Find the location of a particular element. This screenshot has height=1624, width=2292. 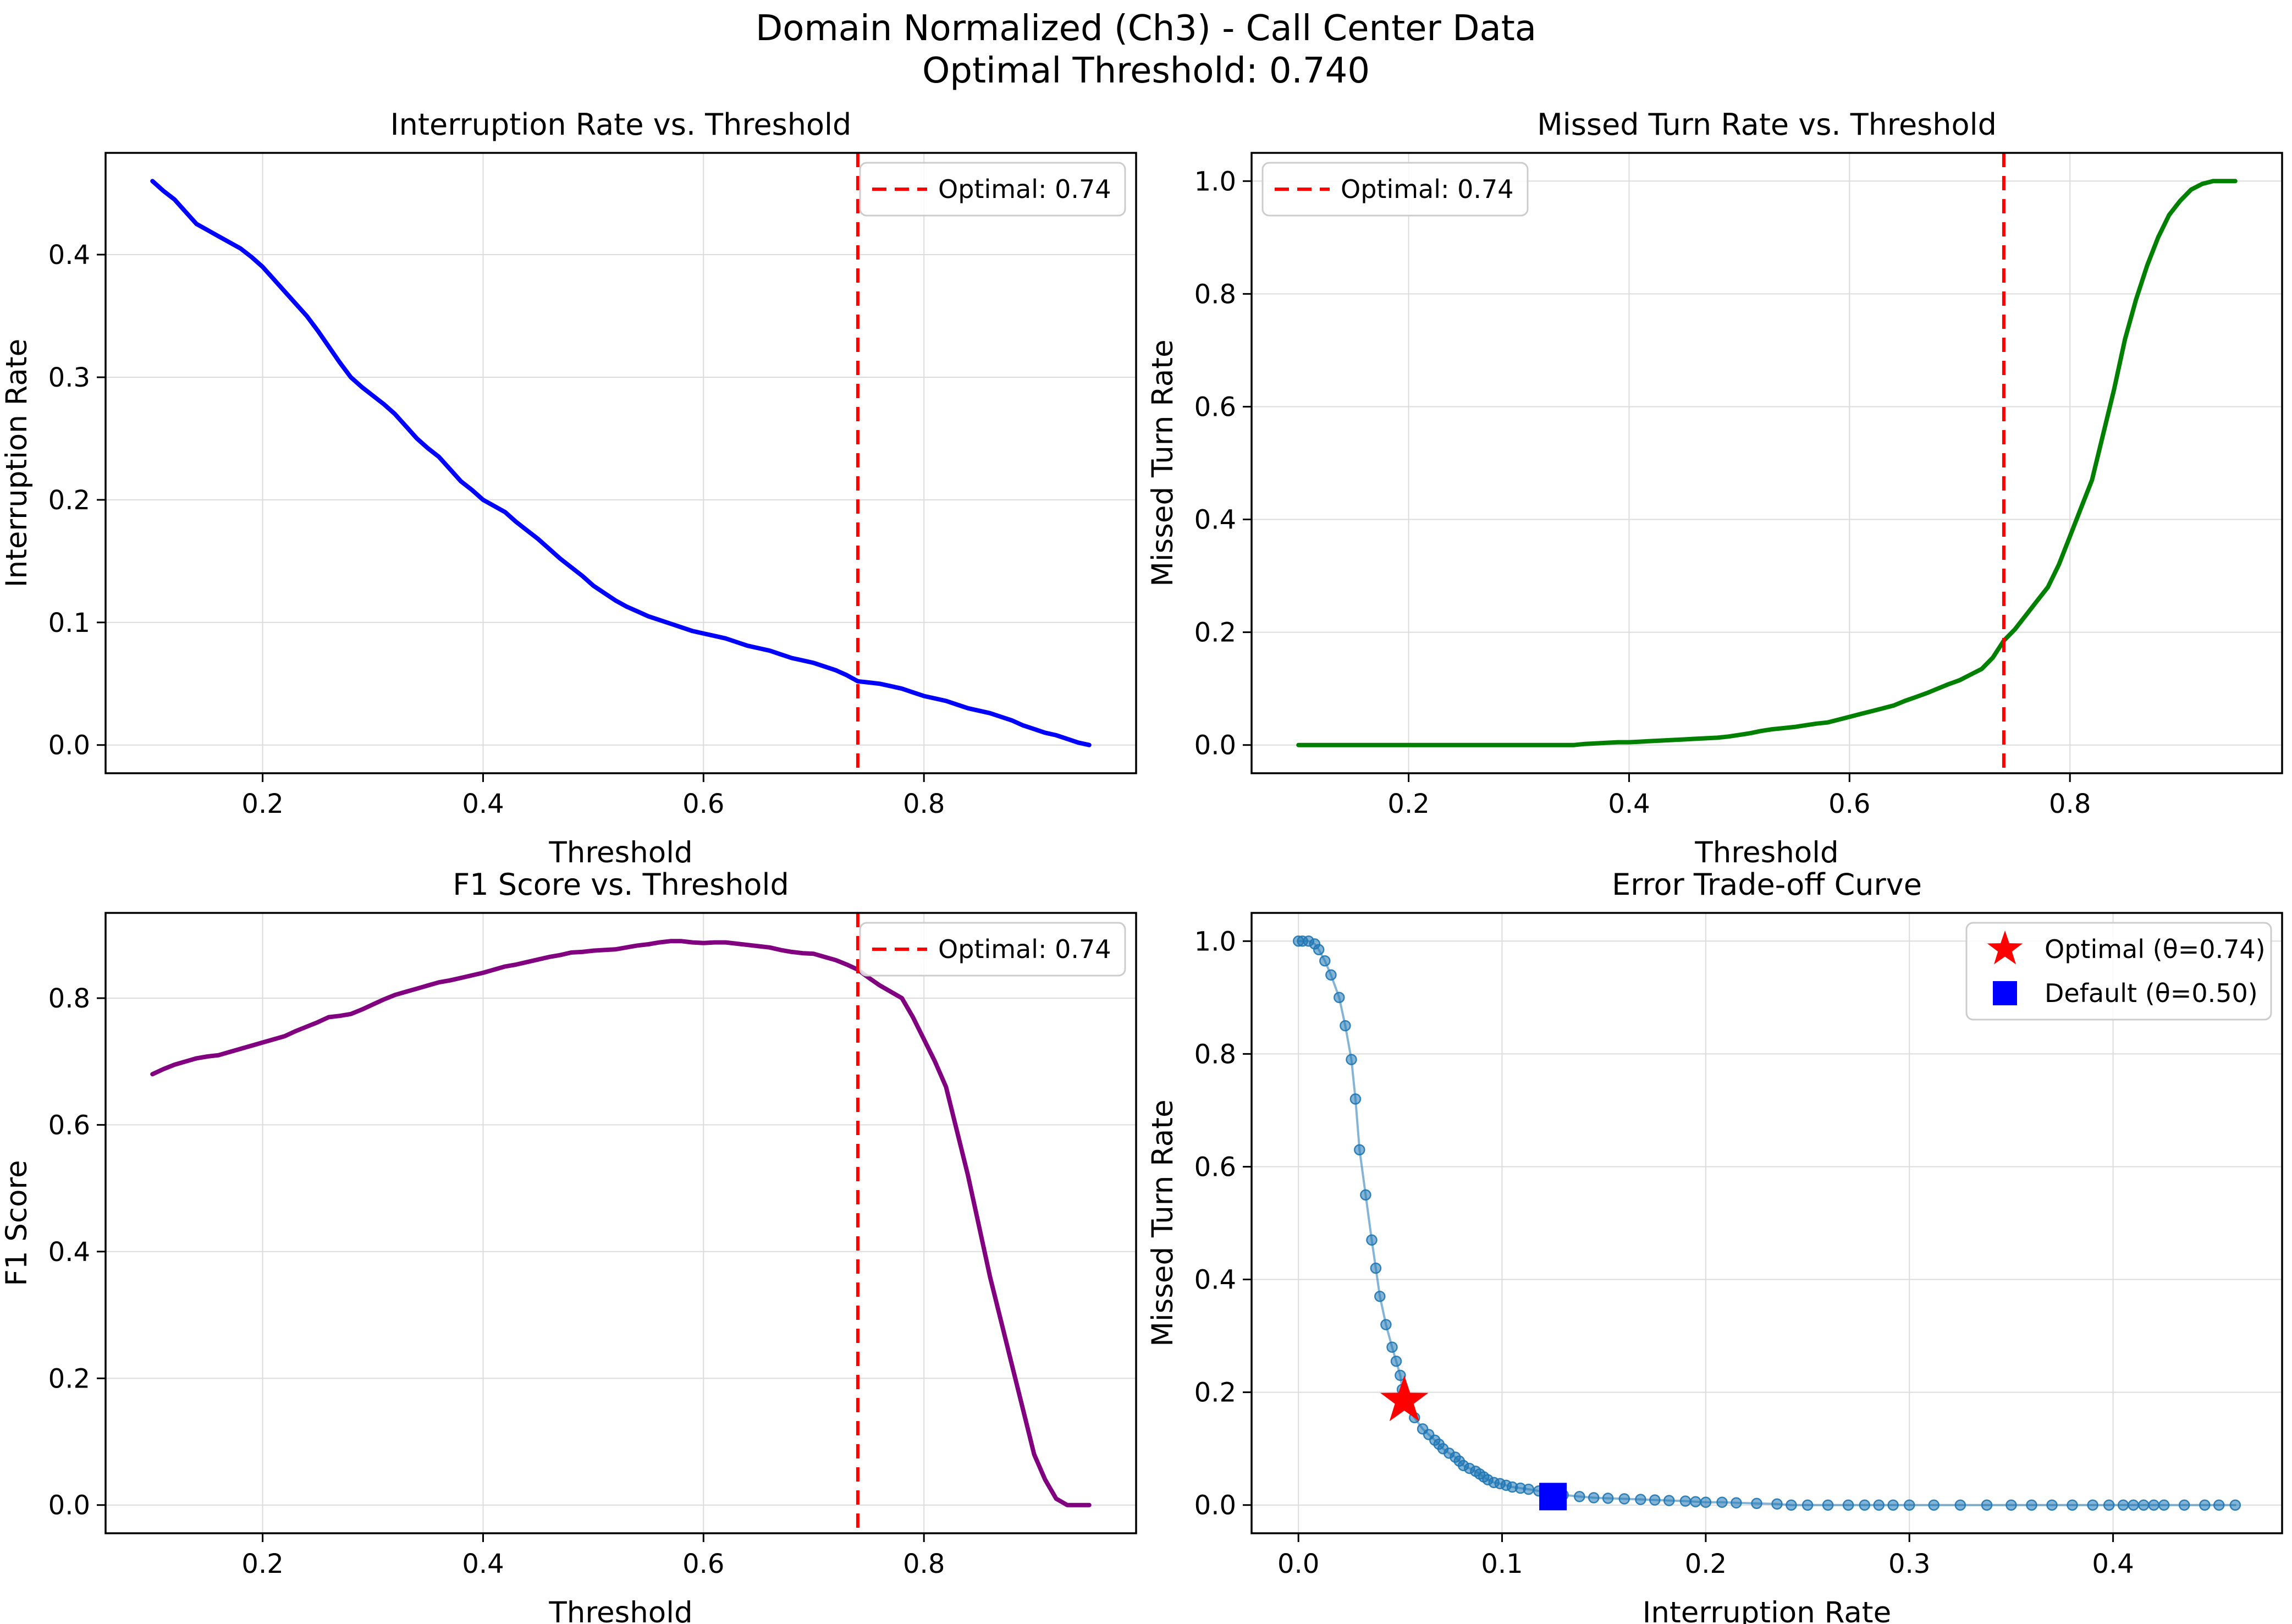

x-tick-label: 0.1 is located at coordinates (1502, 1564).